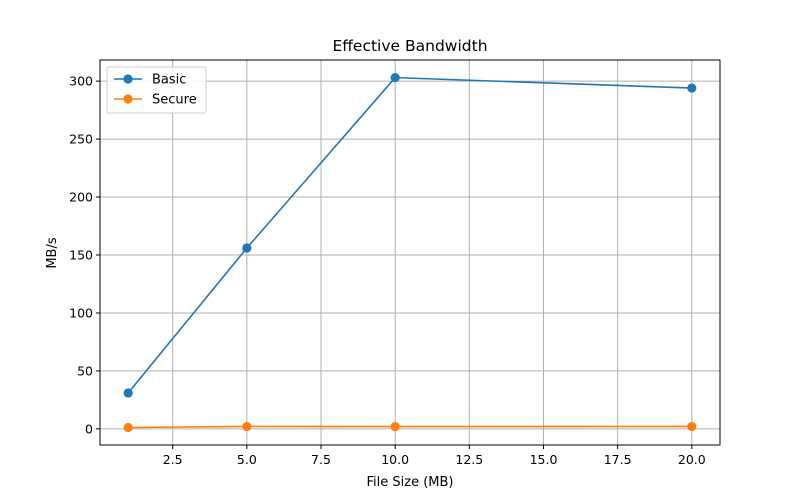 Image resolution: width=800 pixels, height=500 pixels. Describe the element at coordinates (81, 197) in the screenshot. I see `y-tick-label: 200` at that location.